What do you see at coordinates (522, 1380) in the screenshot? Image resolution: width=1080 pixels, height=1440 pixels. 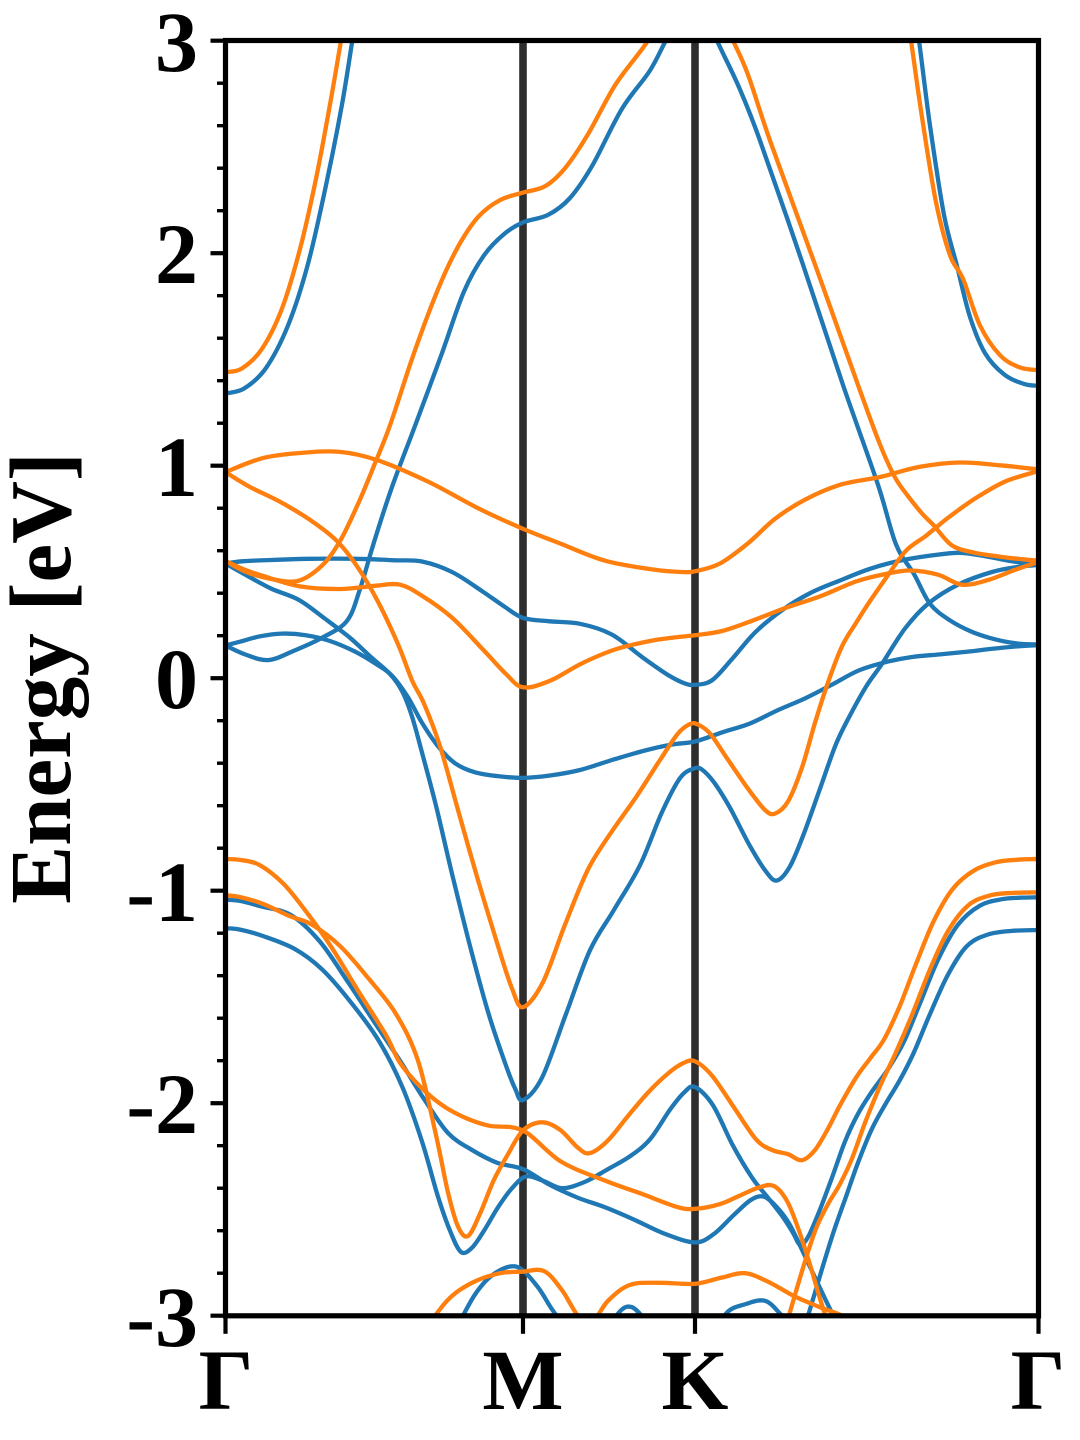 I see `svg-text: M` at bounding box center [522, 1380].